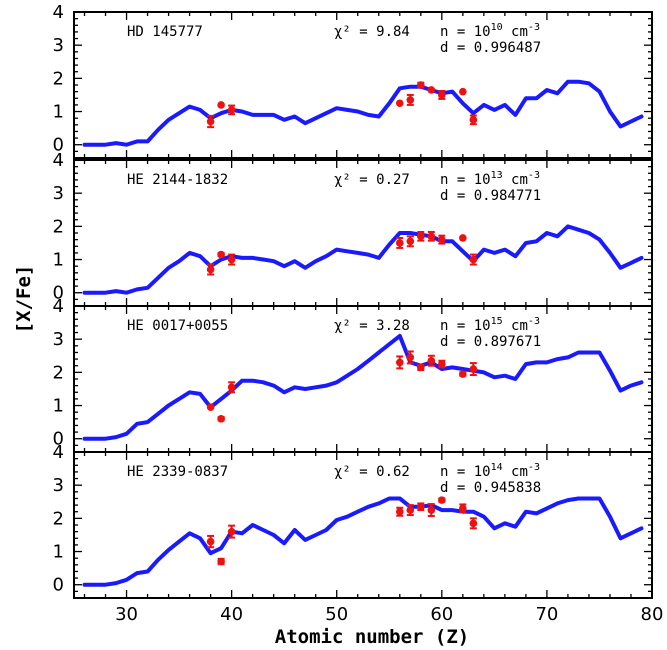 Image resolution: width=667 pixels, height=650 pixels. I want to click on chi2-label: χ² = 9.84, so click(372, 32).